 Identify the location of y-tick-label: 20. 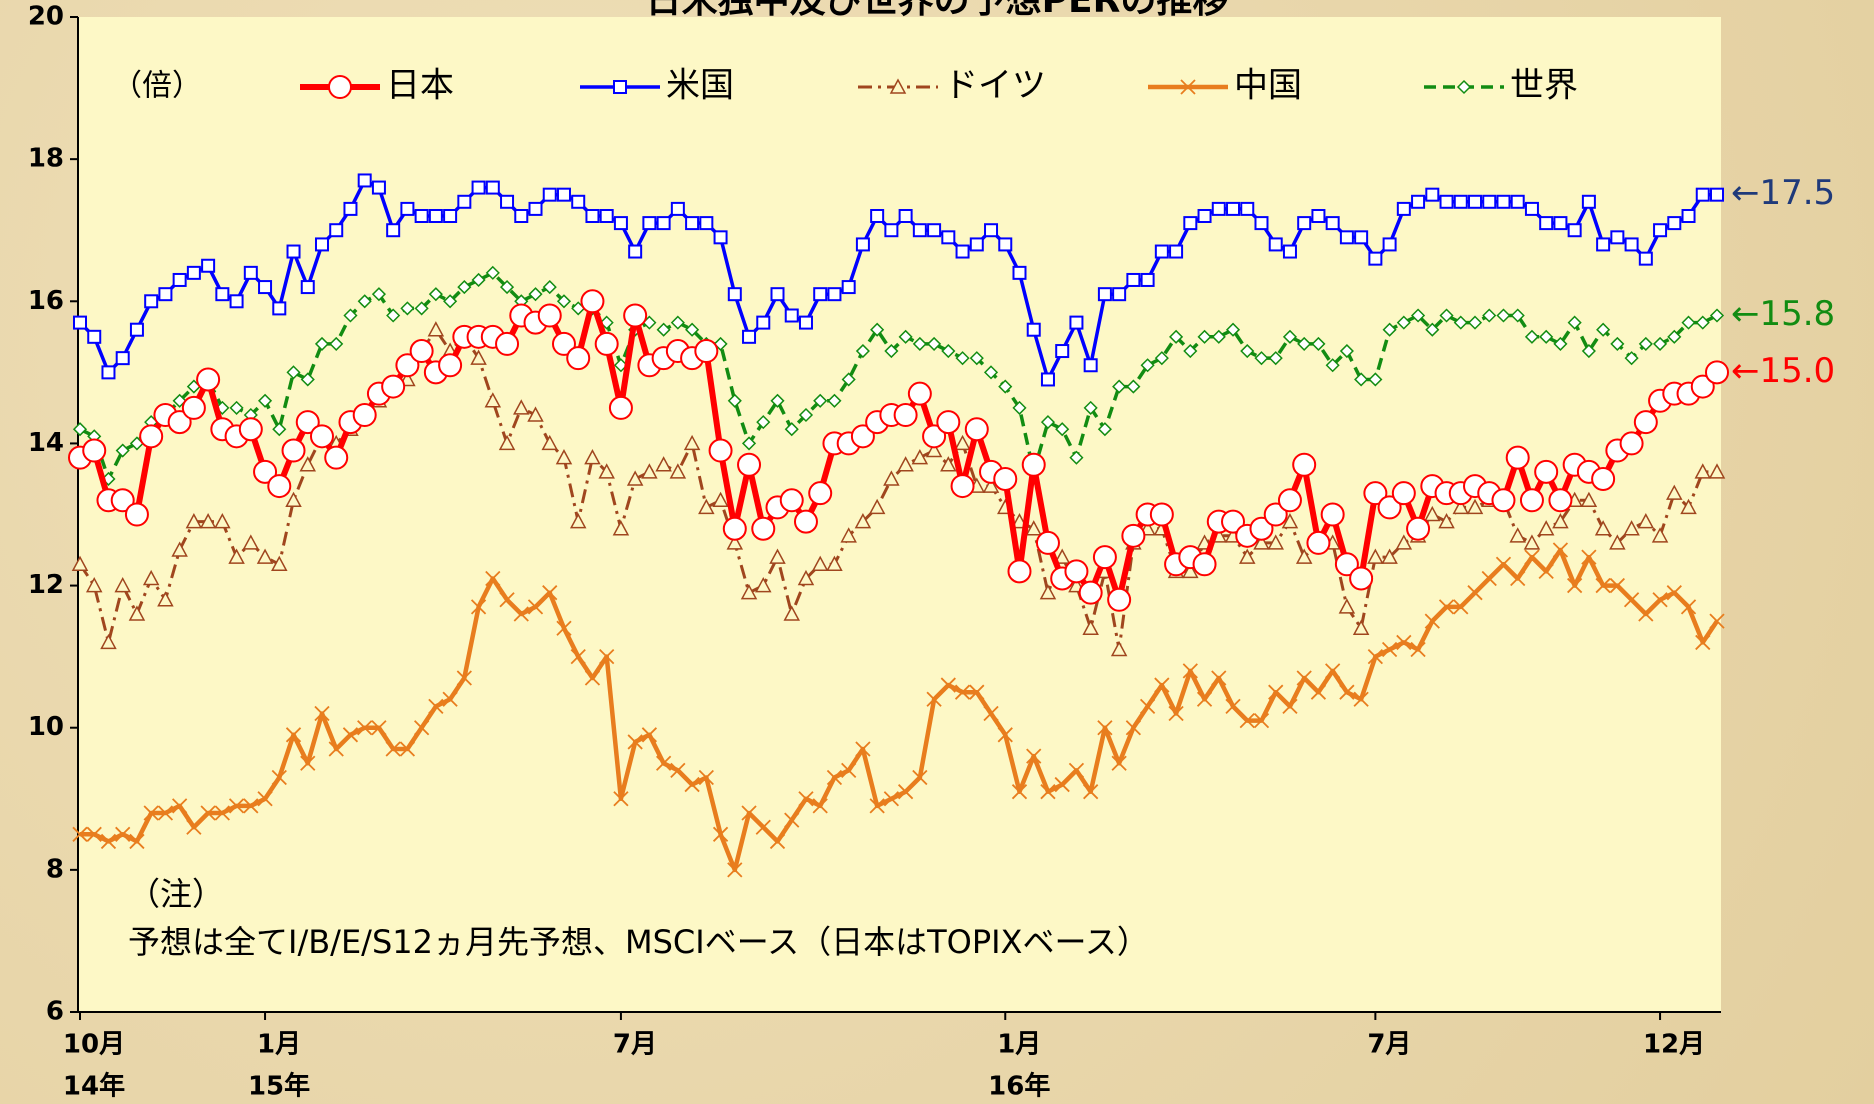
(46, 17).